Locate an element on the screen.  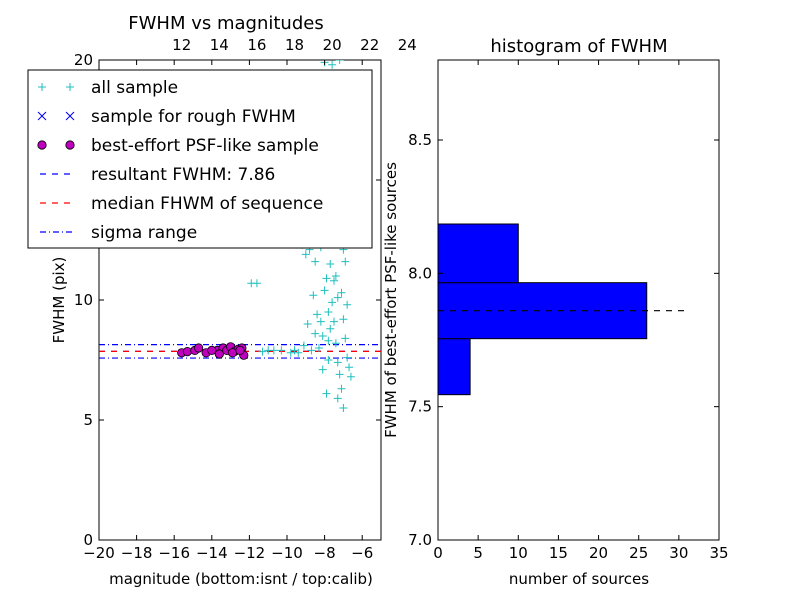
left-top-tick-label: 24 is located at coordinates (407, 45).